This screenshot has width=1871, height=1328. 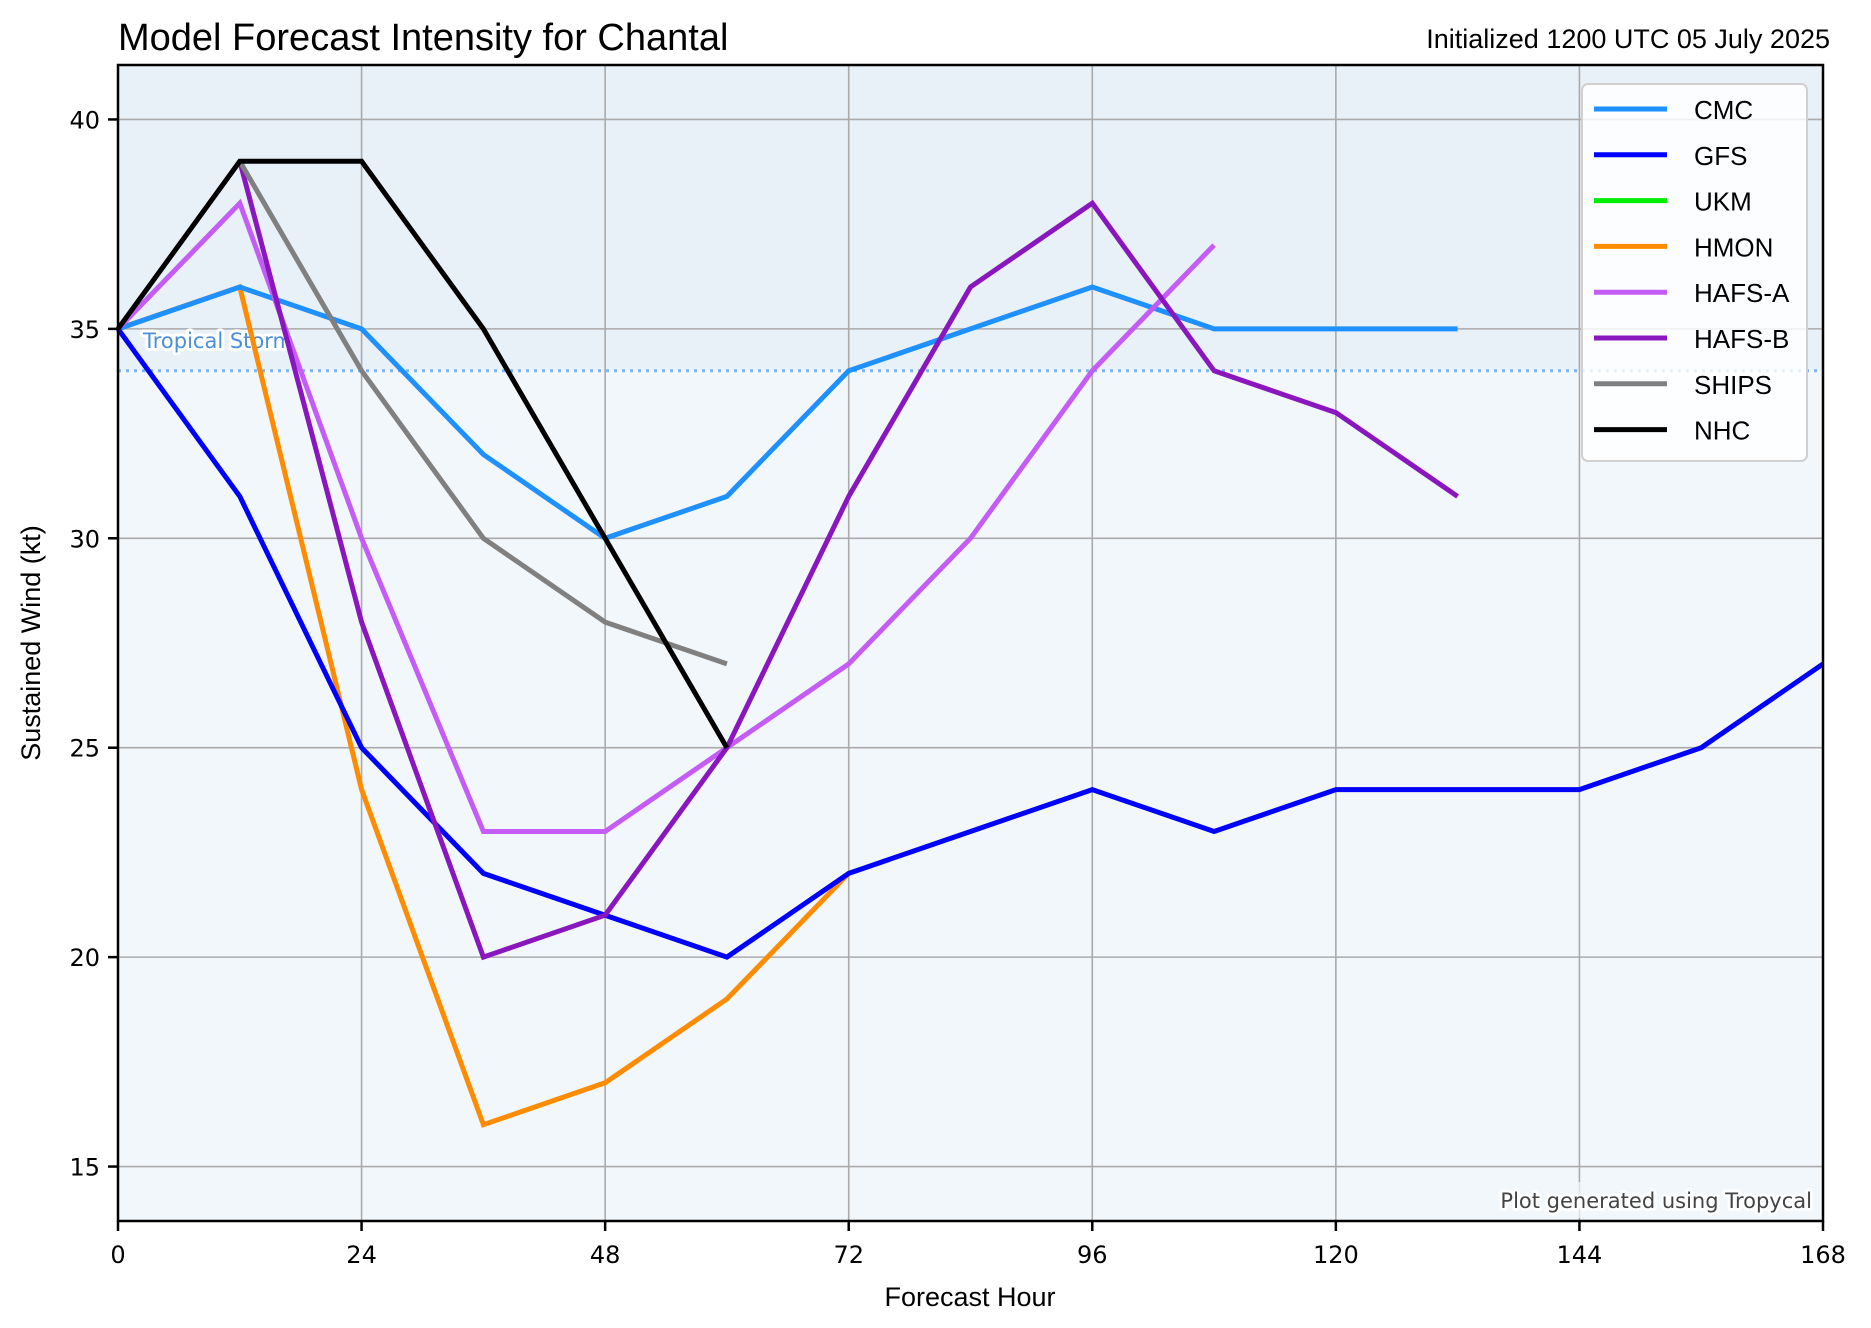 What do you see at coordinates (1741, 339) in the screenshot?
I see `legend-label: HAFS-B` at bounding box center [1741, 339].